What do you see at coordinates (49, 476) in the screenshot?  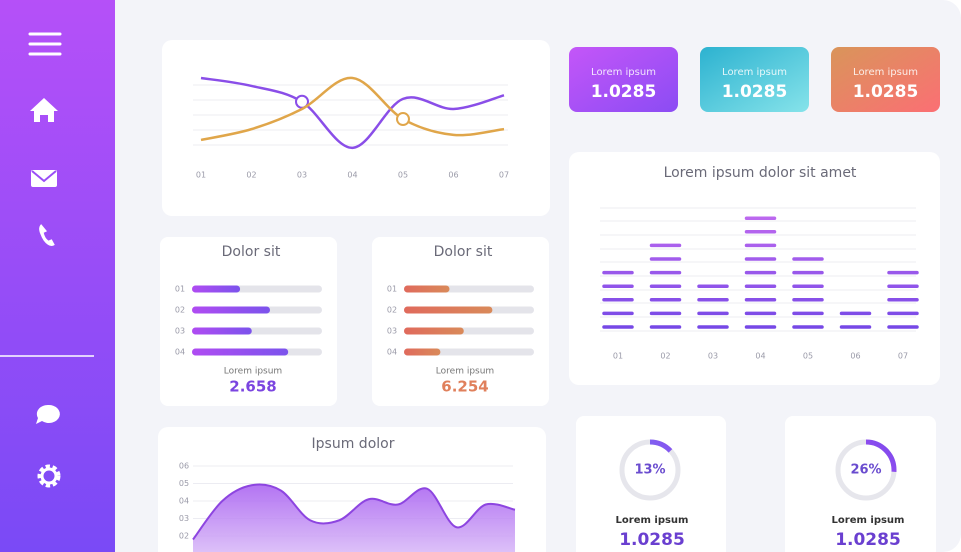 I see `settings-icon` at bounding box center [49, 476].